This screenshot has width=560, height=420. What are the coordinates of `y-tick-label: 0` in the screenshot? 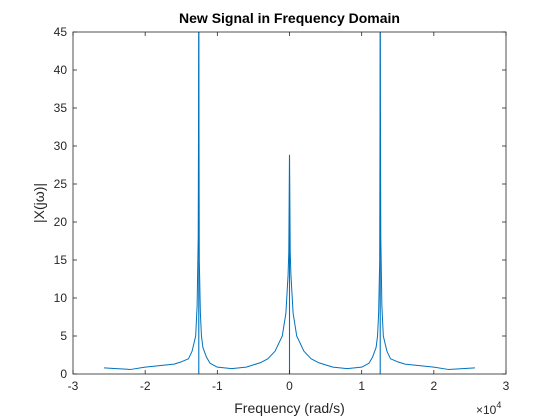 It's located at (63, 374).